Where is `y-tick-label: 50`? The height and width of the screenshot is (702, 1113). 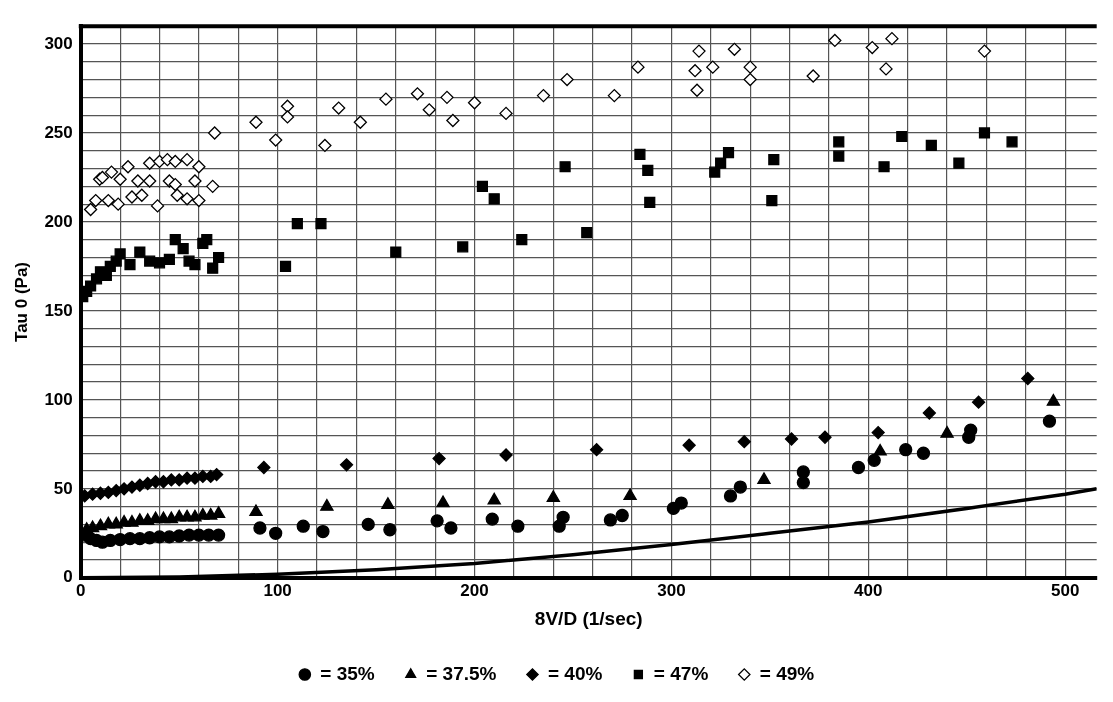
y-tick-label: 50 is located at coordinates (63, 488).